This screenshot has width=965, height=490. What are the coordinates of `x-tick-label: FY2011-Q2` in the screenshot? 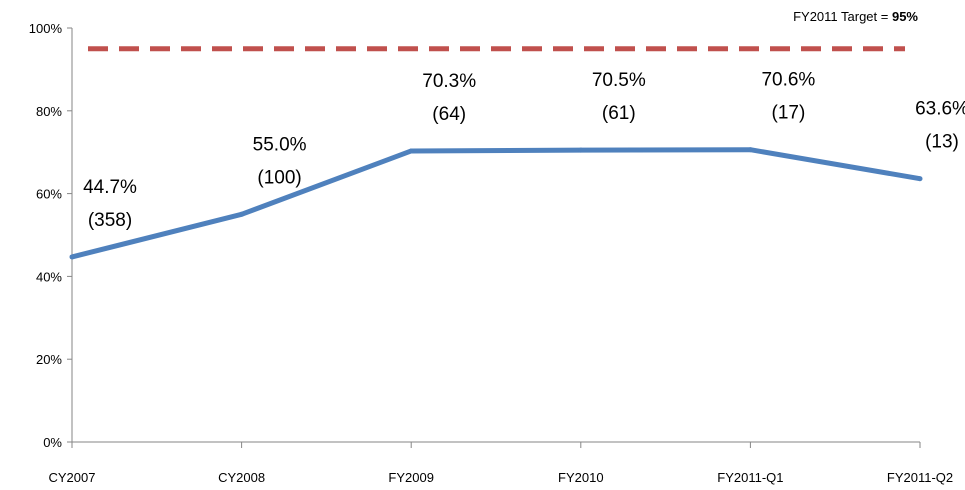 It's located at (920, 477).